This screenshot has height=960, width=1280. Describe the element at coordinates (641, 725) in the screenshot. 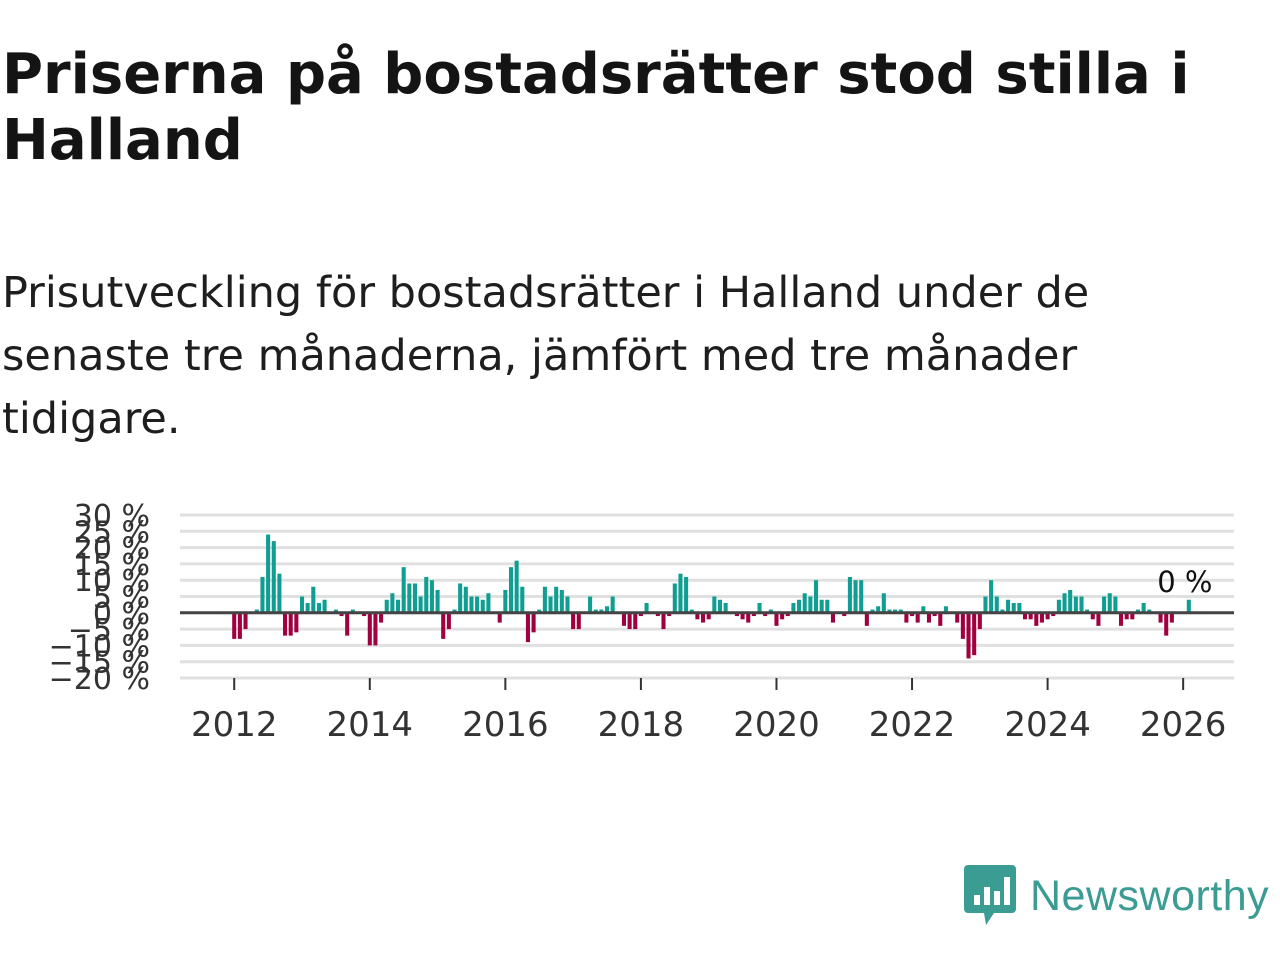

I see `x-tick-label: 2018` at that location.